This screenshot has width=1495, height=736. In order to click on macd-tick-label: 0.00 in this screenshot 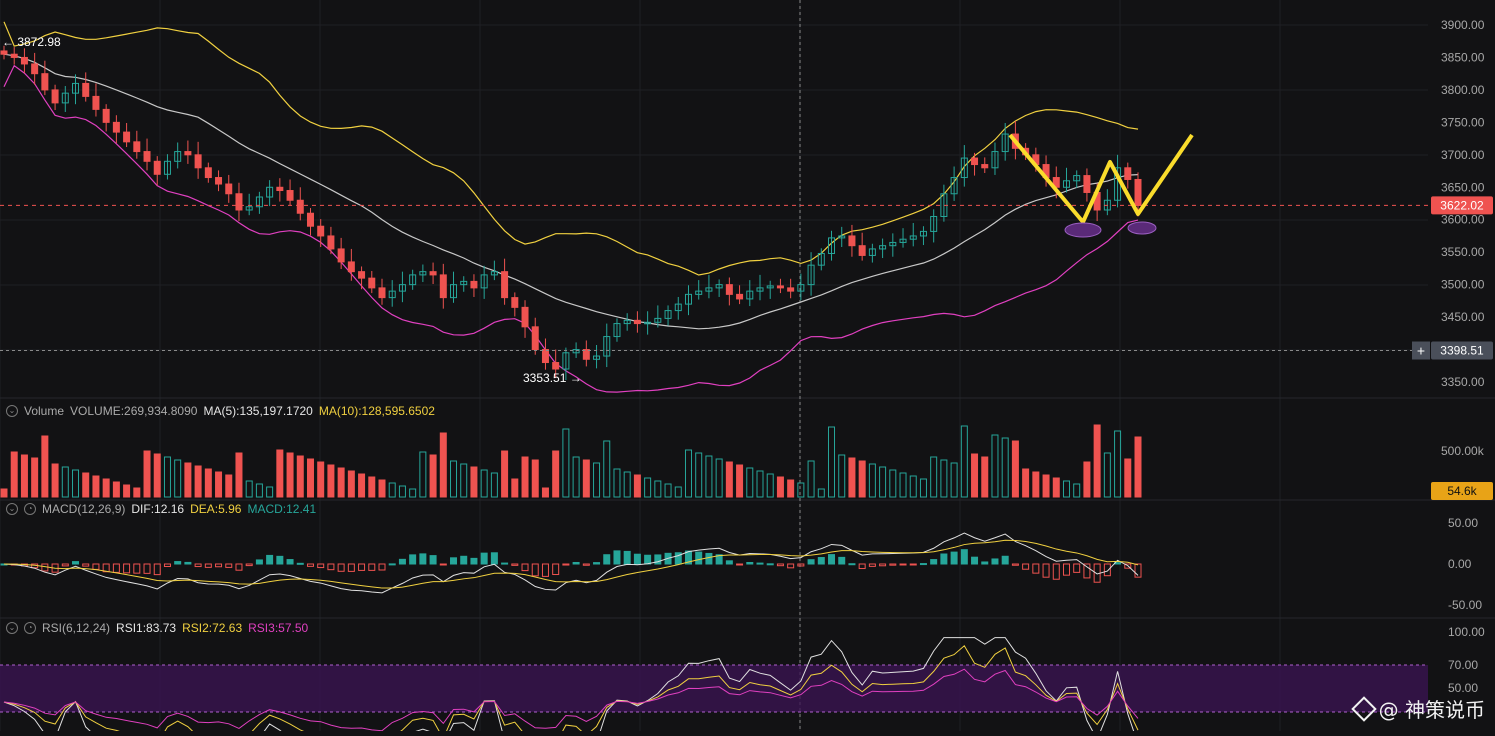, I will do `click(1460, 564)`.